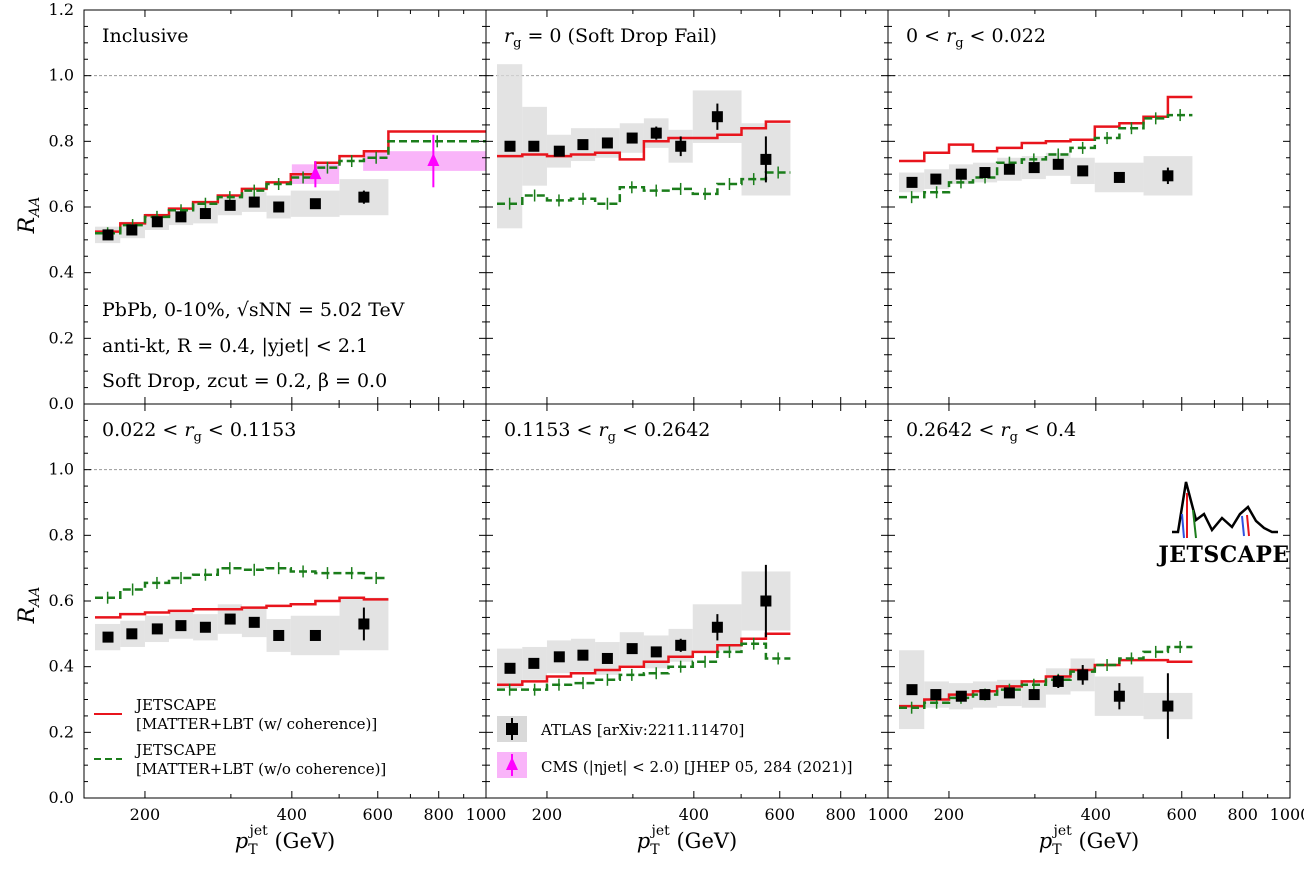 This screenshot has height=877, width=1304. Describe the element at coordinates (61, 272) in the screenshot. I see `y-tick-label: 0.4` at that location.